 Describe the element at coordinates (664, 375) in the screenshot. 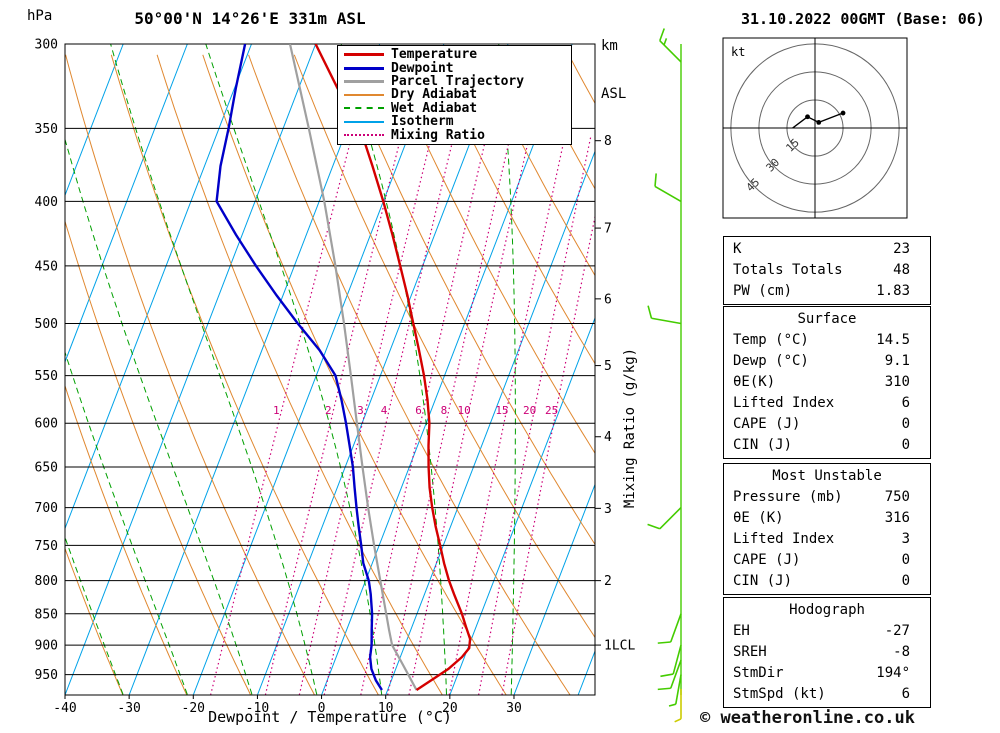

I see `wind-barbs` at that location.